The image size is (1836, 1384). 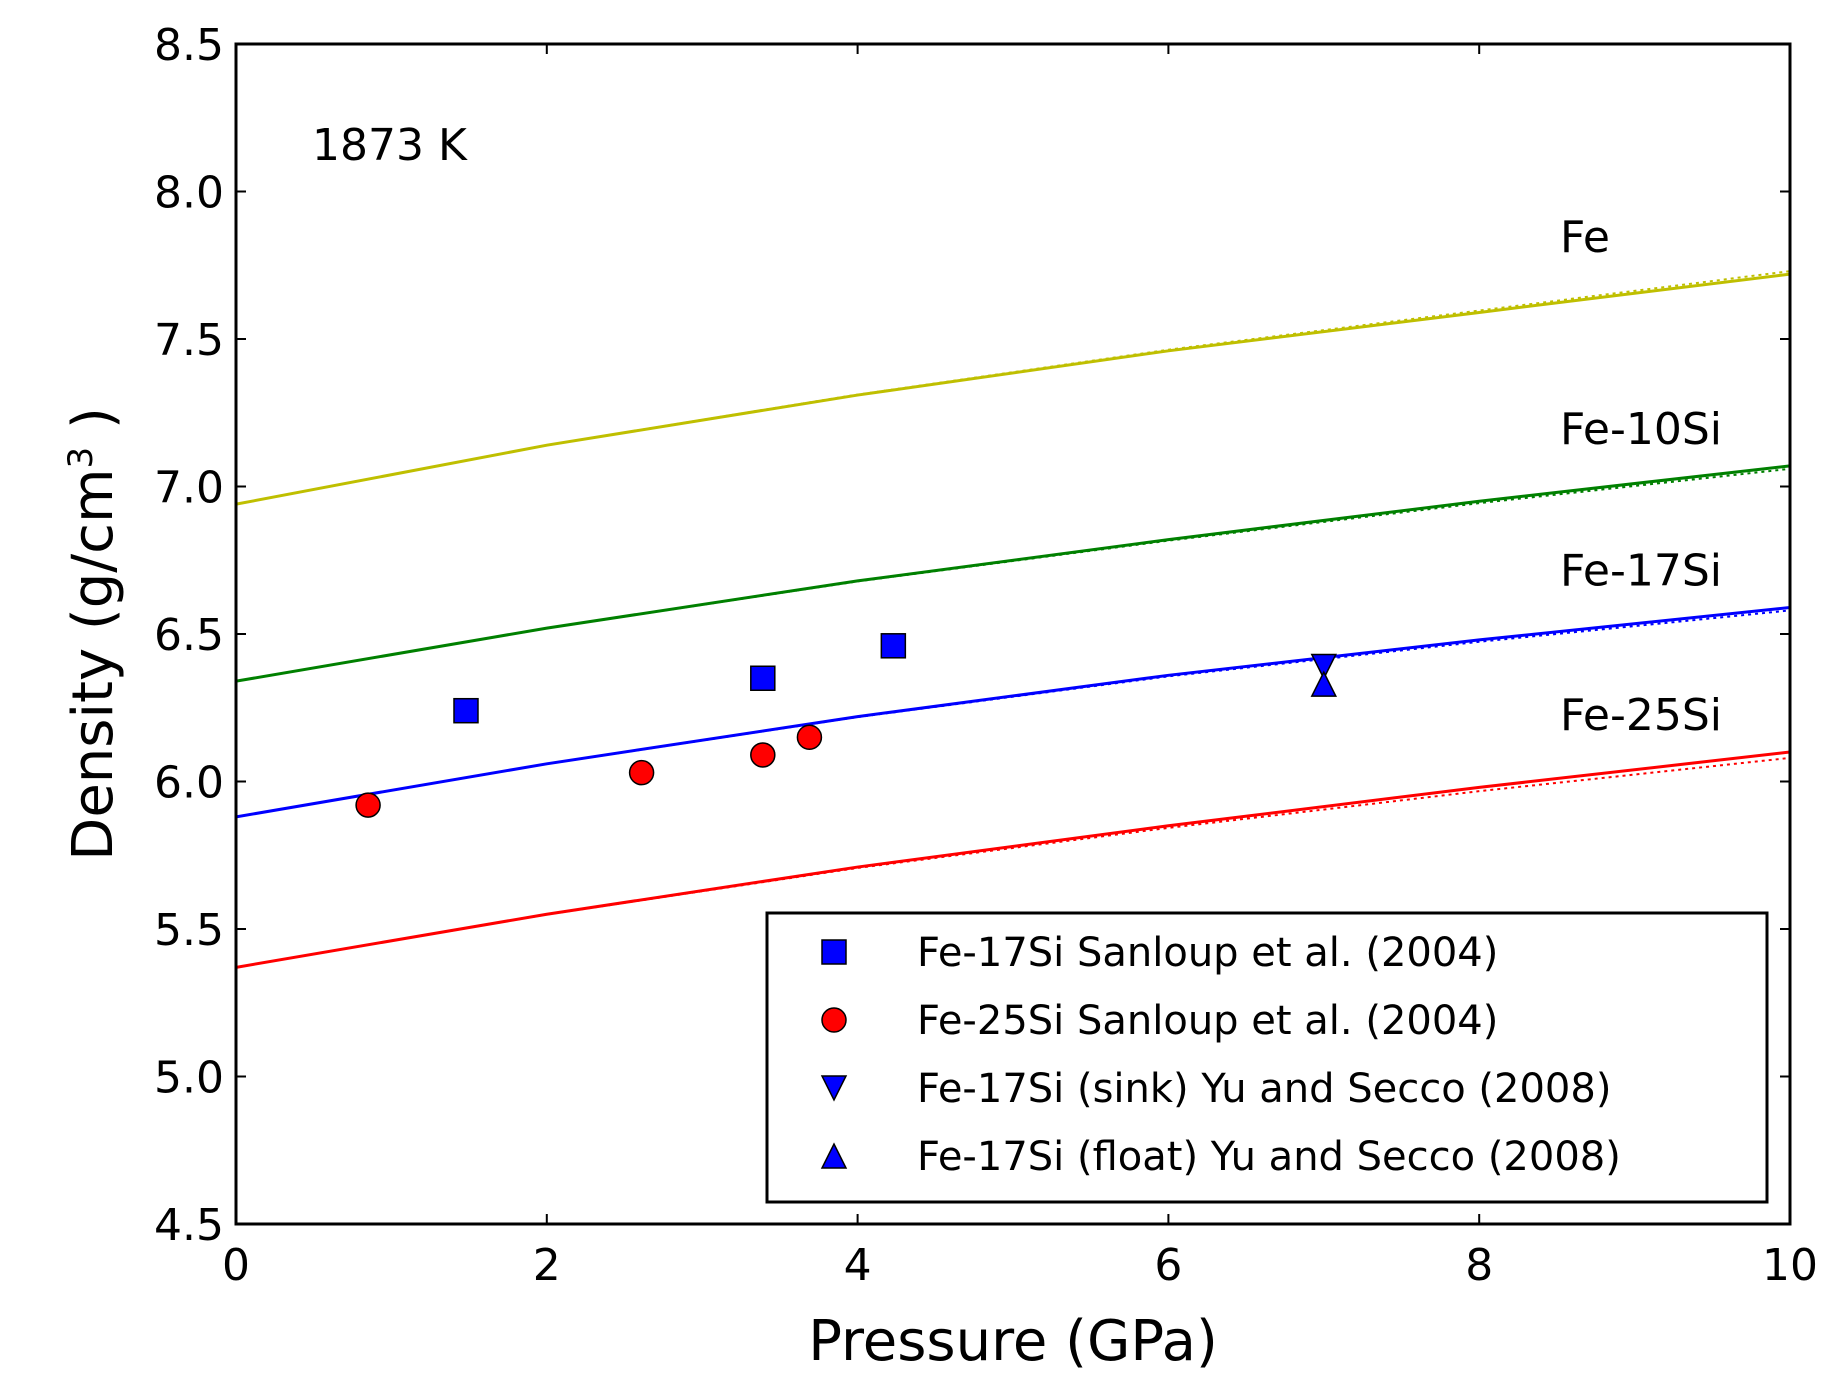 What do you see at coordinates (189, 1225) in the screenshot?
I see `y-tick-label: 4.5` at bounding box center [189, 1225].